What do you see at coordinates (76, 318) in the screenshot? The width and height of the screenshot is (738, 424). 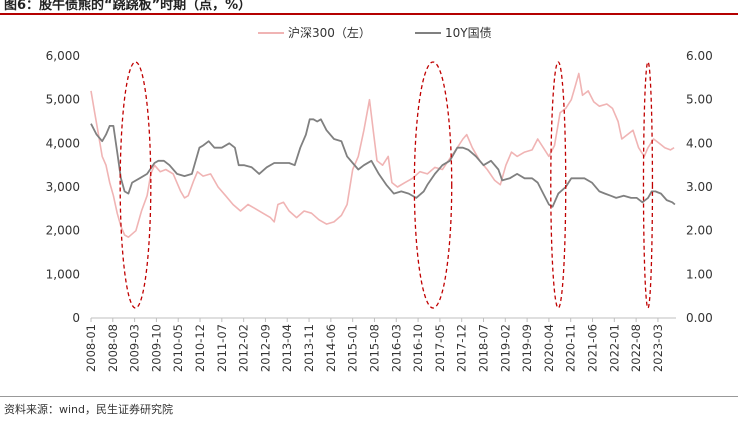 I see `y-left-tick-label: 0` at bounding box center [76, 318].